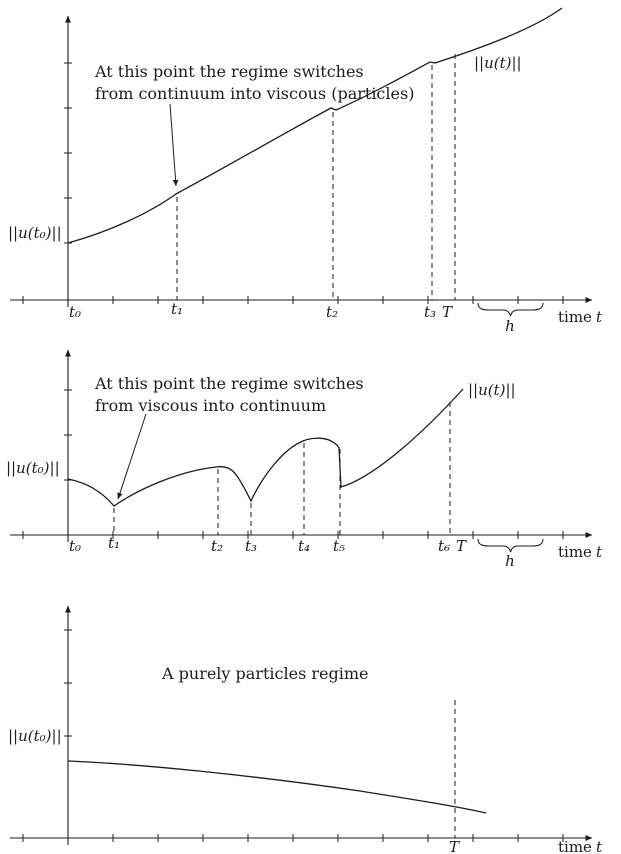  Describe the element at coordinates (339, 546) in the screenshot. I see `tick-label-t5: t₅` at that location.